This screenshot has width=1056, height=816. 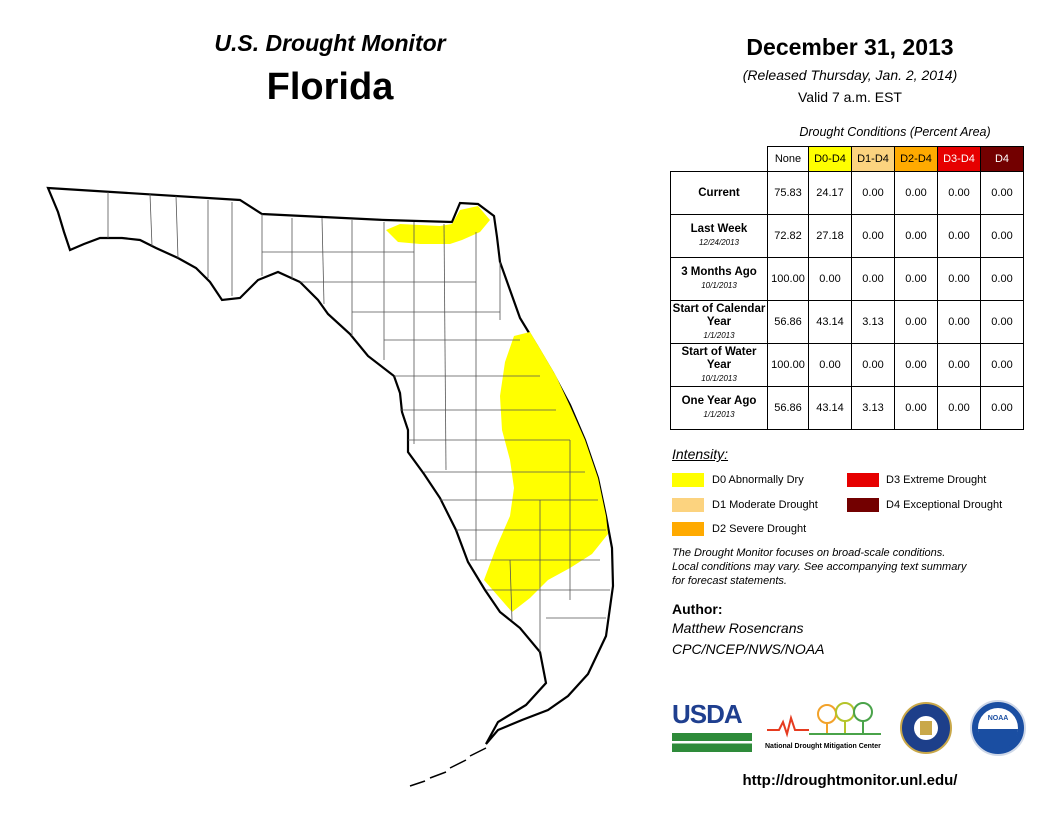 I want to click on d0-northeast-area, so click(x=438, y=225).